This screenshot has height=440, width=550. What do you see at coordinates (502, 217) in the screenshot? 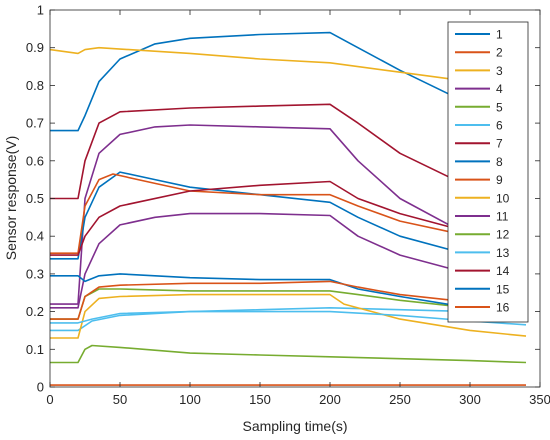
I see `legend-label: 11` at bounding box center [502, 217].